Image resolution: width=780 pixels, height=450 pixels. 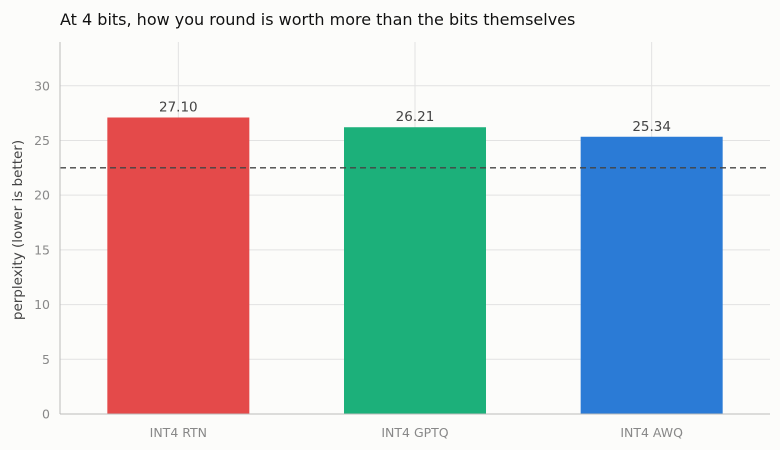 I want to click on x-tick-label: INT4 AWQ, so click(x=651, y=432).